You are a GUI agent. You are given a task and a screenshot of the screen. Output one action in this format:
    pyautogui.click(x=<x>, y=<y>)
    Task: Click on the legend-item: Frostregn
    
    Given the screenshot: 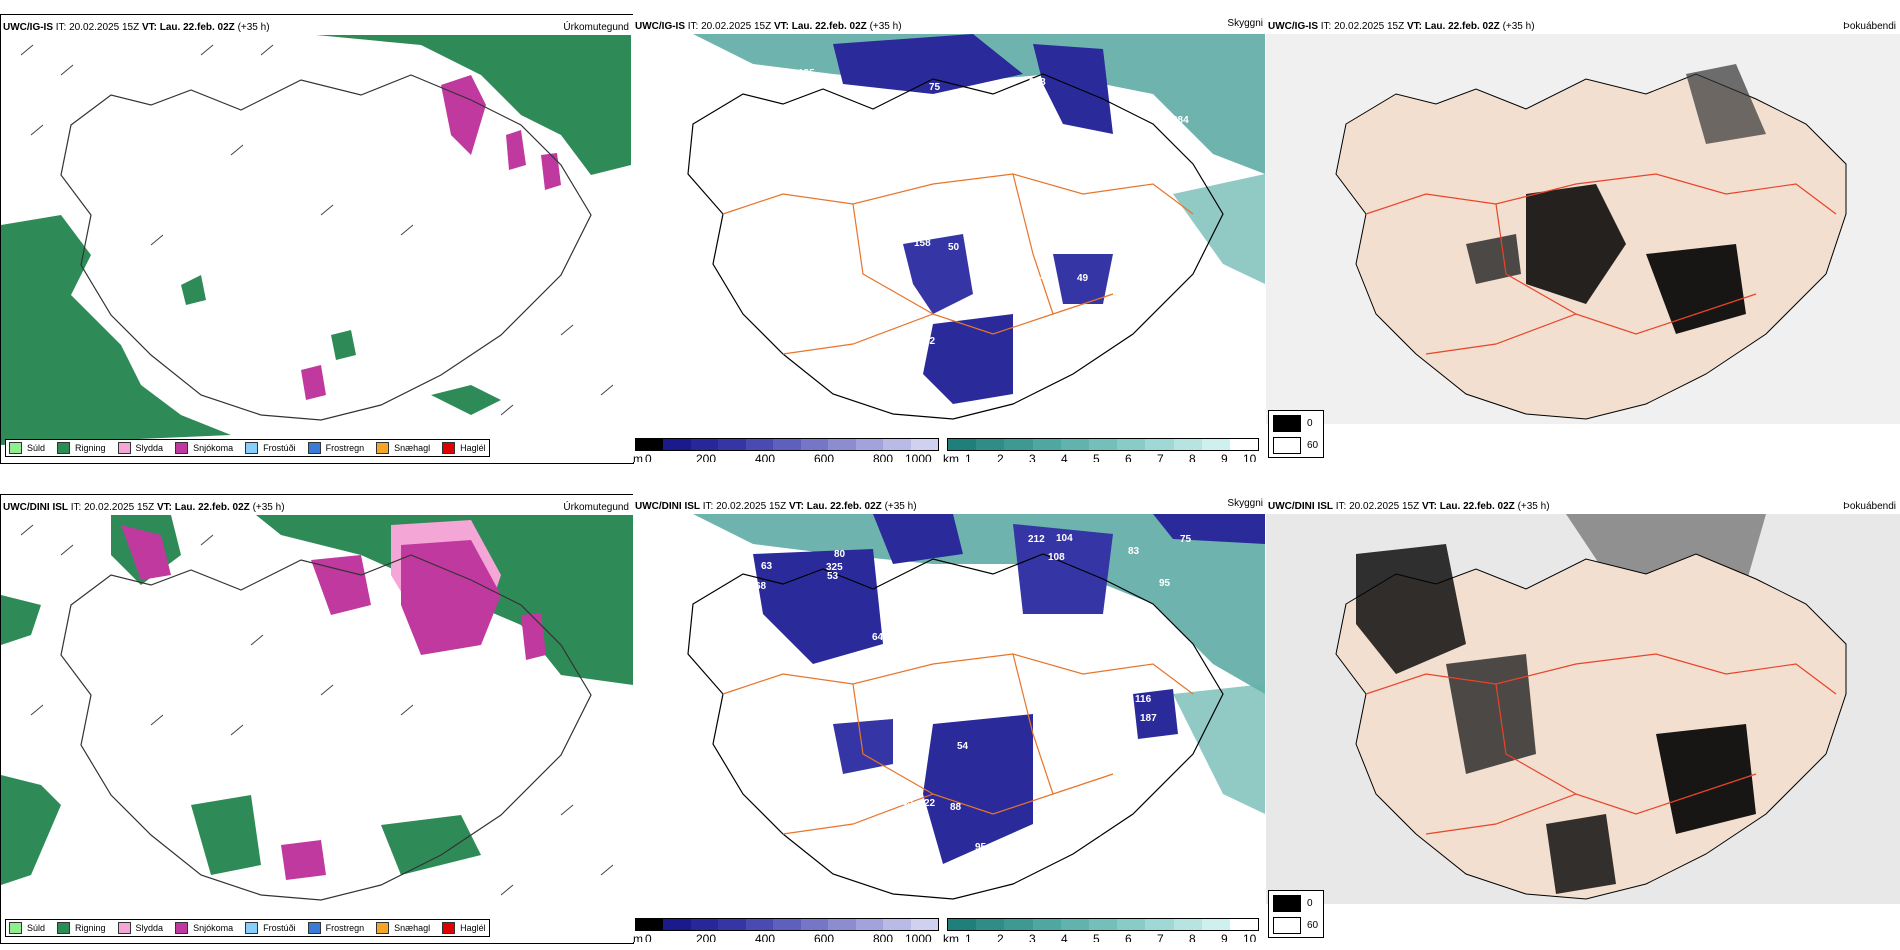 What is the action you would take?
    pyautogui.click(x=335, y=928)
    